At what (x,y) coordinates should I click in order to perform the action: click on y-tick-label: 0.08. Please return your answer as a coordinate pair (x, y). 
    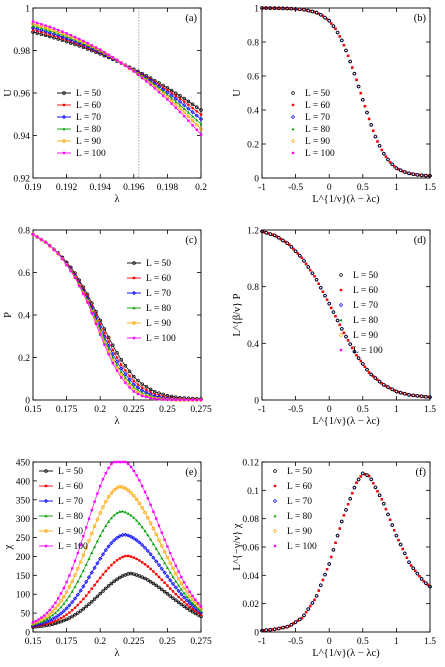
    Looking at the image, I should click on (250, 520).